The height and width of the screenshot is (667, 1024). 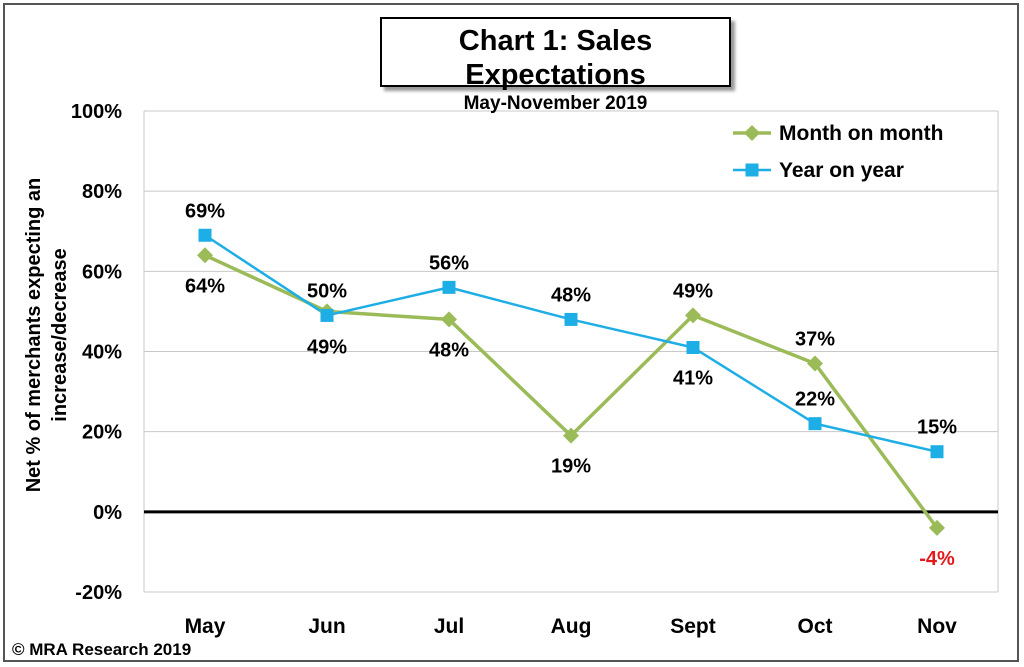 I want to click on data-label-month-on-month: 49%, so click(x=693, y=291).